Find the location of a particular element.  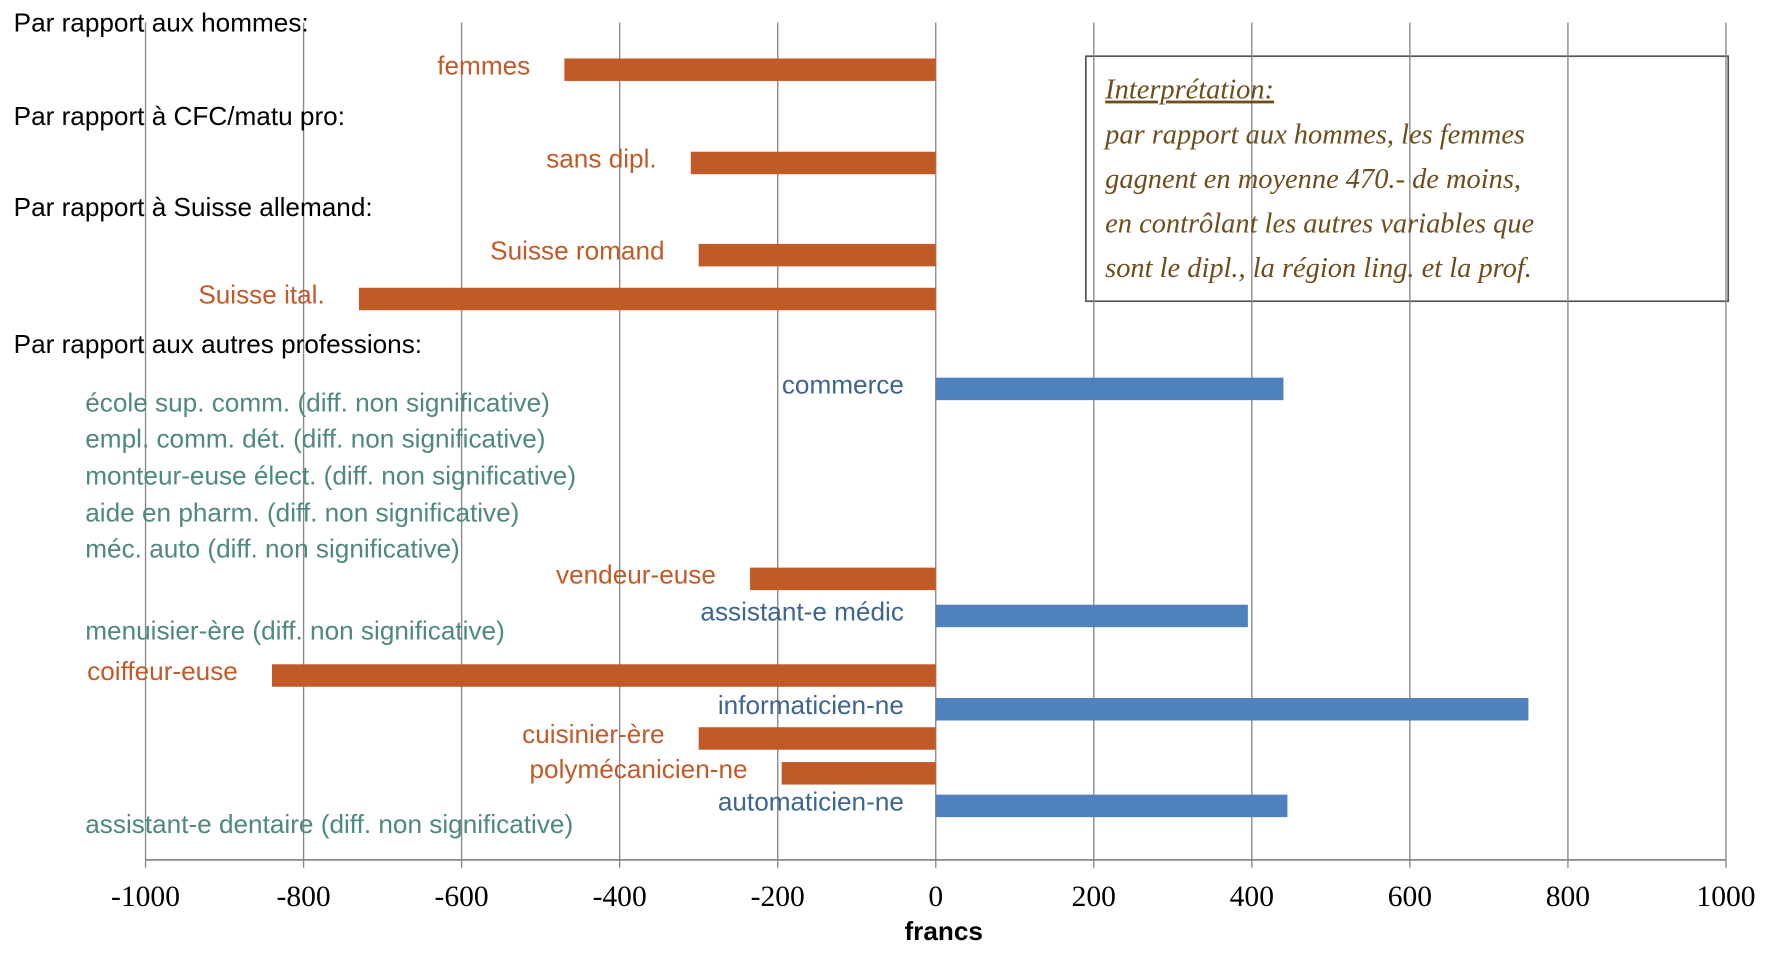

x-tick-label: -1000 is located at coordinates (145, 897).